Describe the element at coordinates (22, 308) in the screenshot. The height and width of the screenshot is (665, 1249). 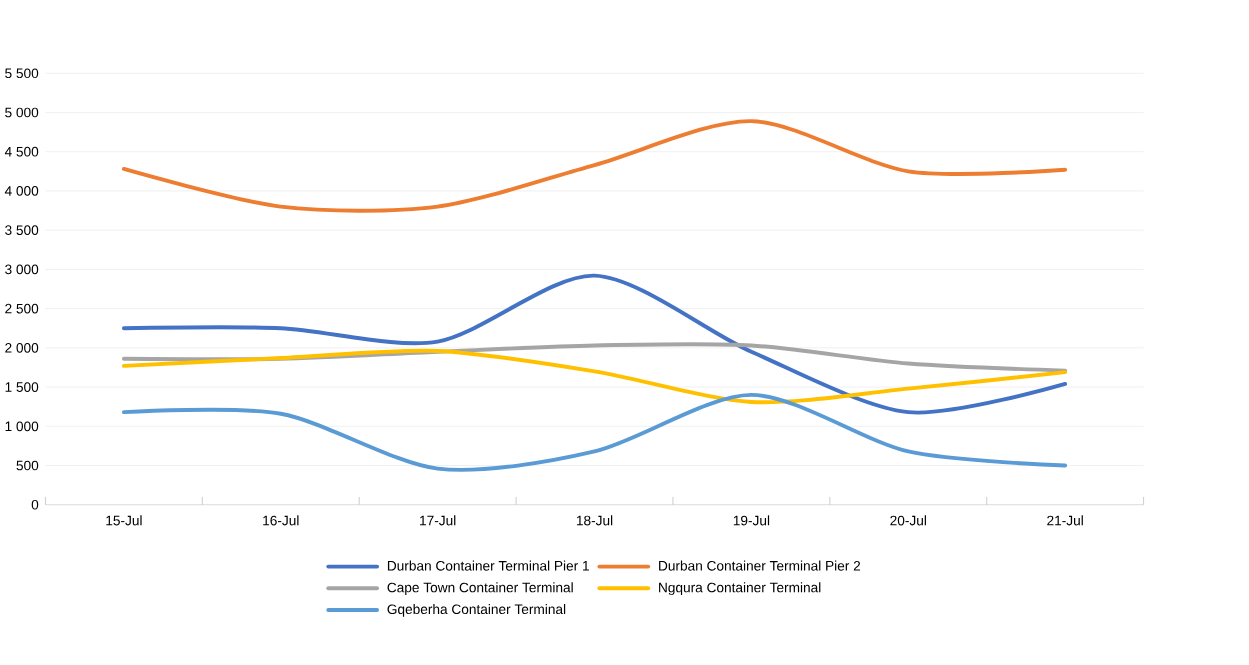
I see `y-tick-label: 2 500` at that location.